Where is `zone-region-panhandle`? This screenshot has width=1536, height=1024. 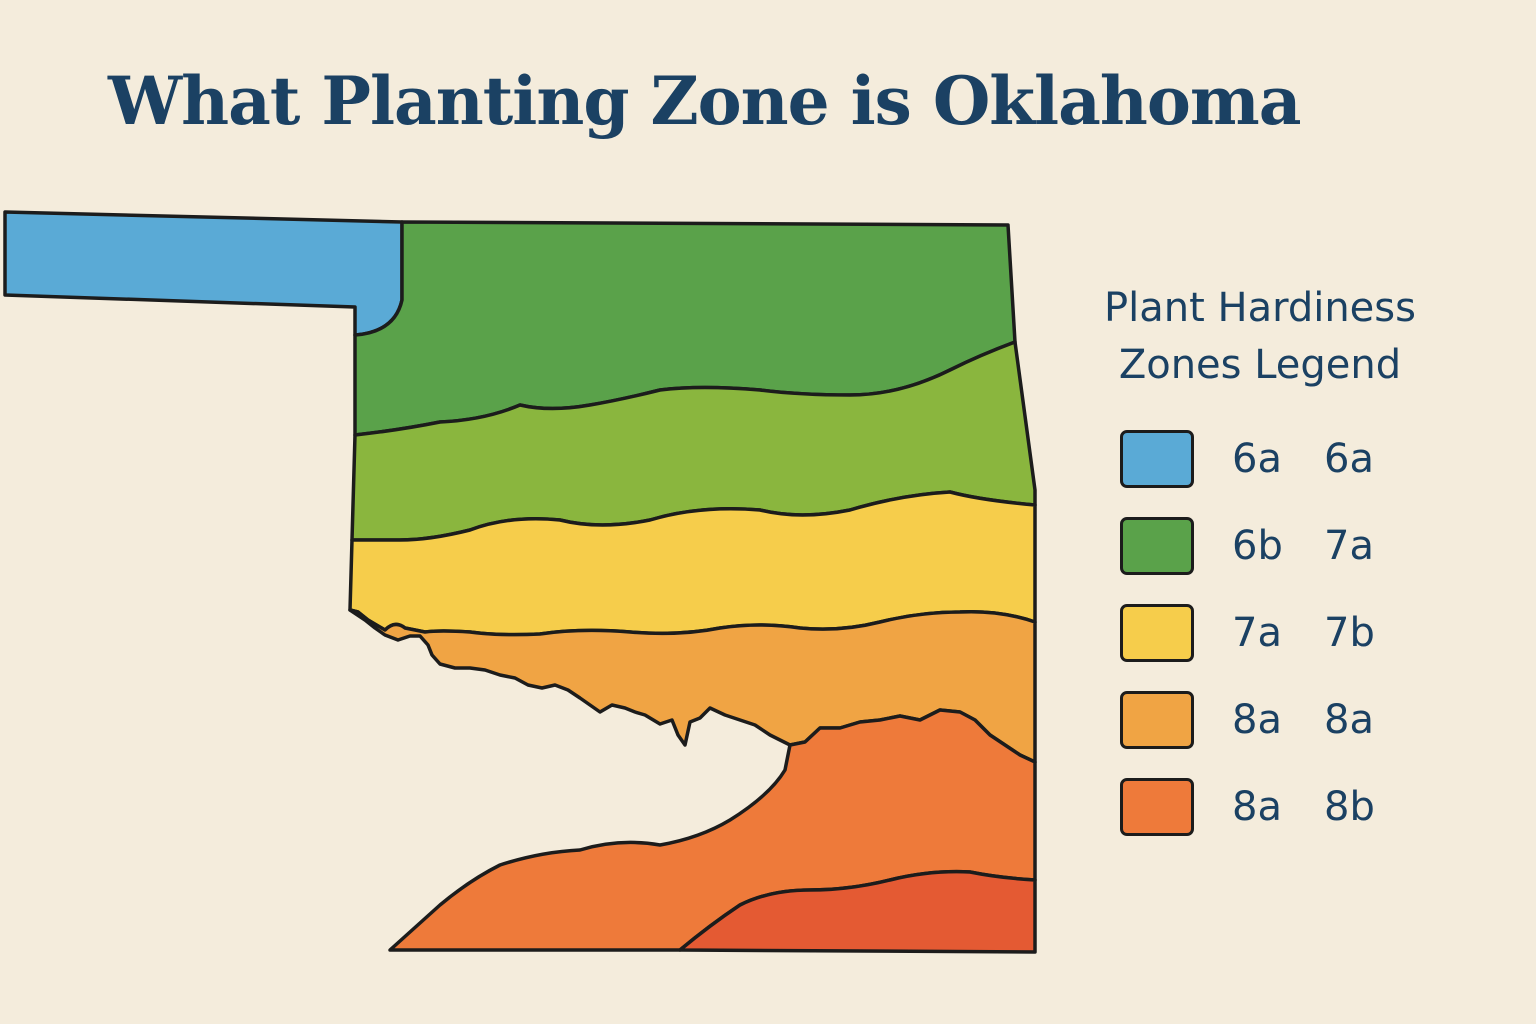 zone-region-panhandle is located at coordinates (203, 273).